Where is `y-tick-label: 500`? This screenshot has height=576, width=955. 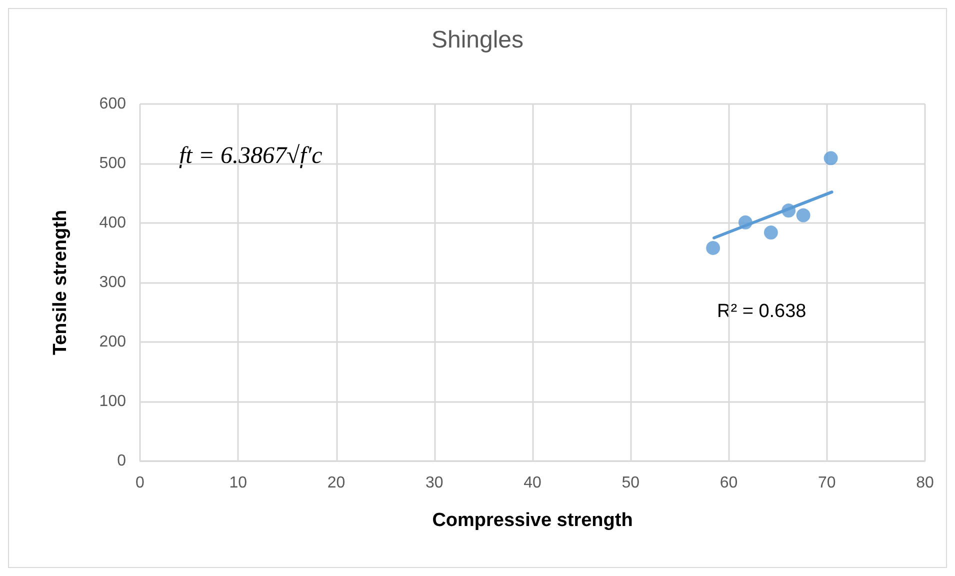 y-tick-label: 500 is located at coordinates (112, 163).